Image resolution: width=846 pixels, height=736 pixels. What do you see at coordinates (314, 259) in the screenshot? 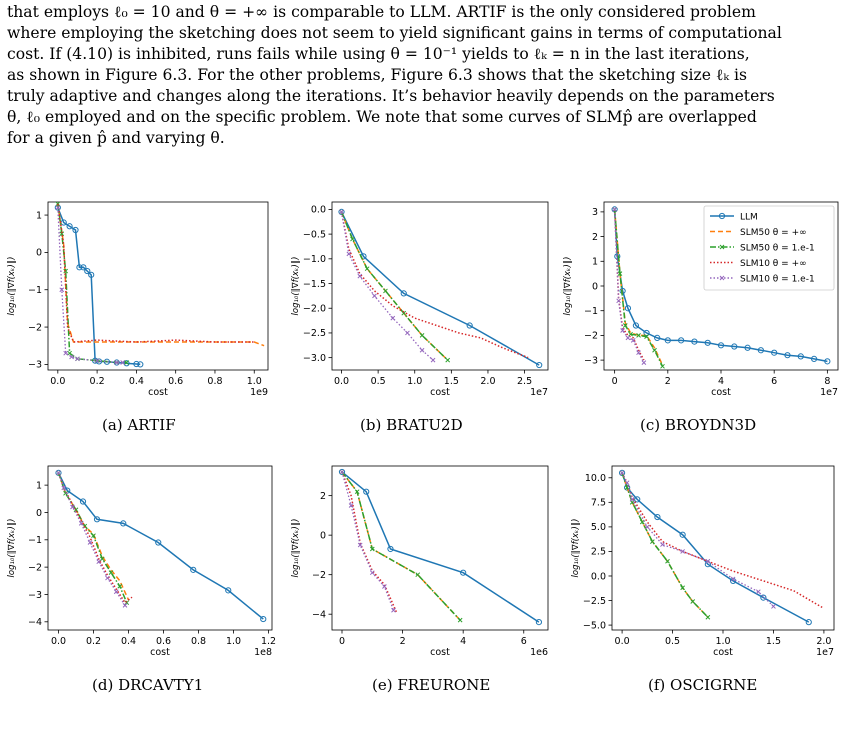
I see `y-tick-label: −1.0` at bounding box center [314, 259].